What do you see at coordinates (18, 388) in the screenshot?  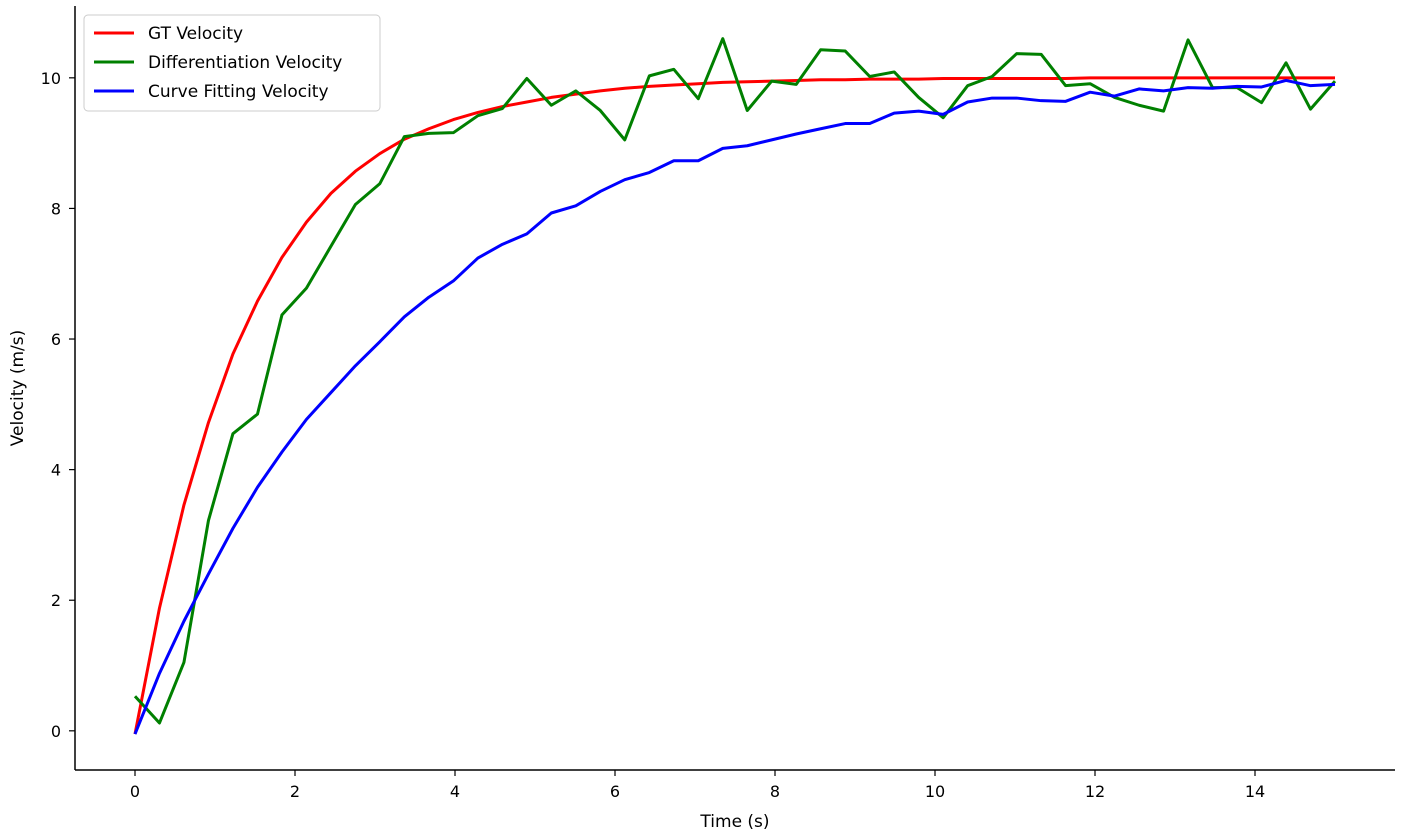 I see `y-axis-label: Velocity (m/s)` at bounding box center [18, 388].